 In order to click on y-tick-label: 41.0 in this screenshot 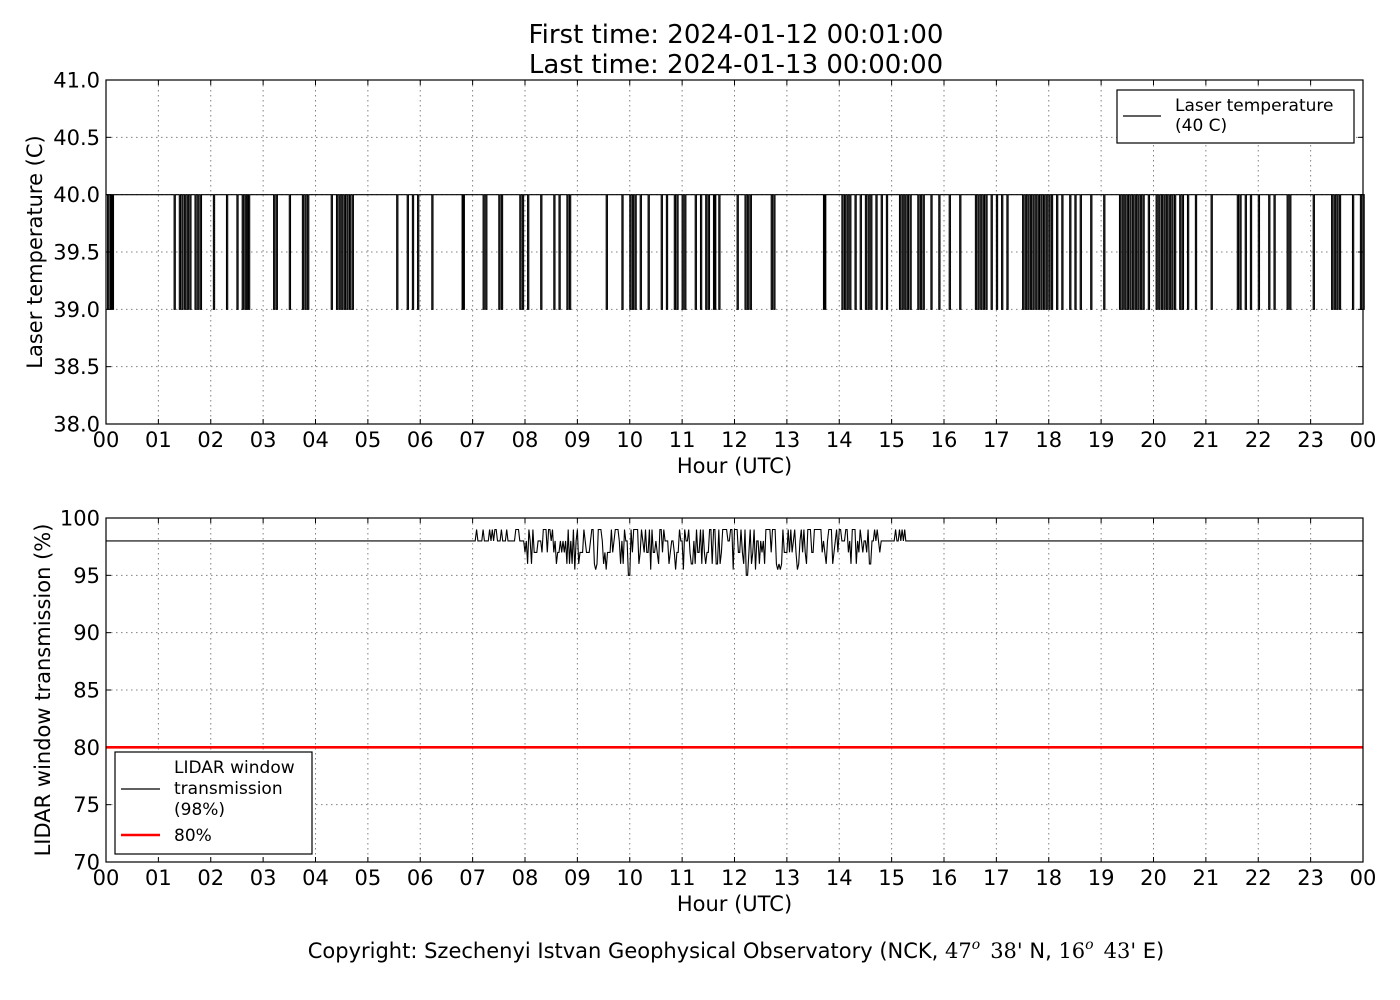, I will do `click(76, 81)`.